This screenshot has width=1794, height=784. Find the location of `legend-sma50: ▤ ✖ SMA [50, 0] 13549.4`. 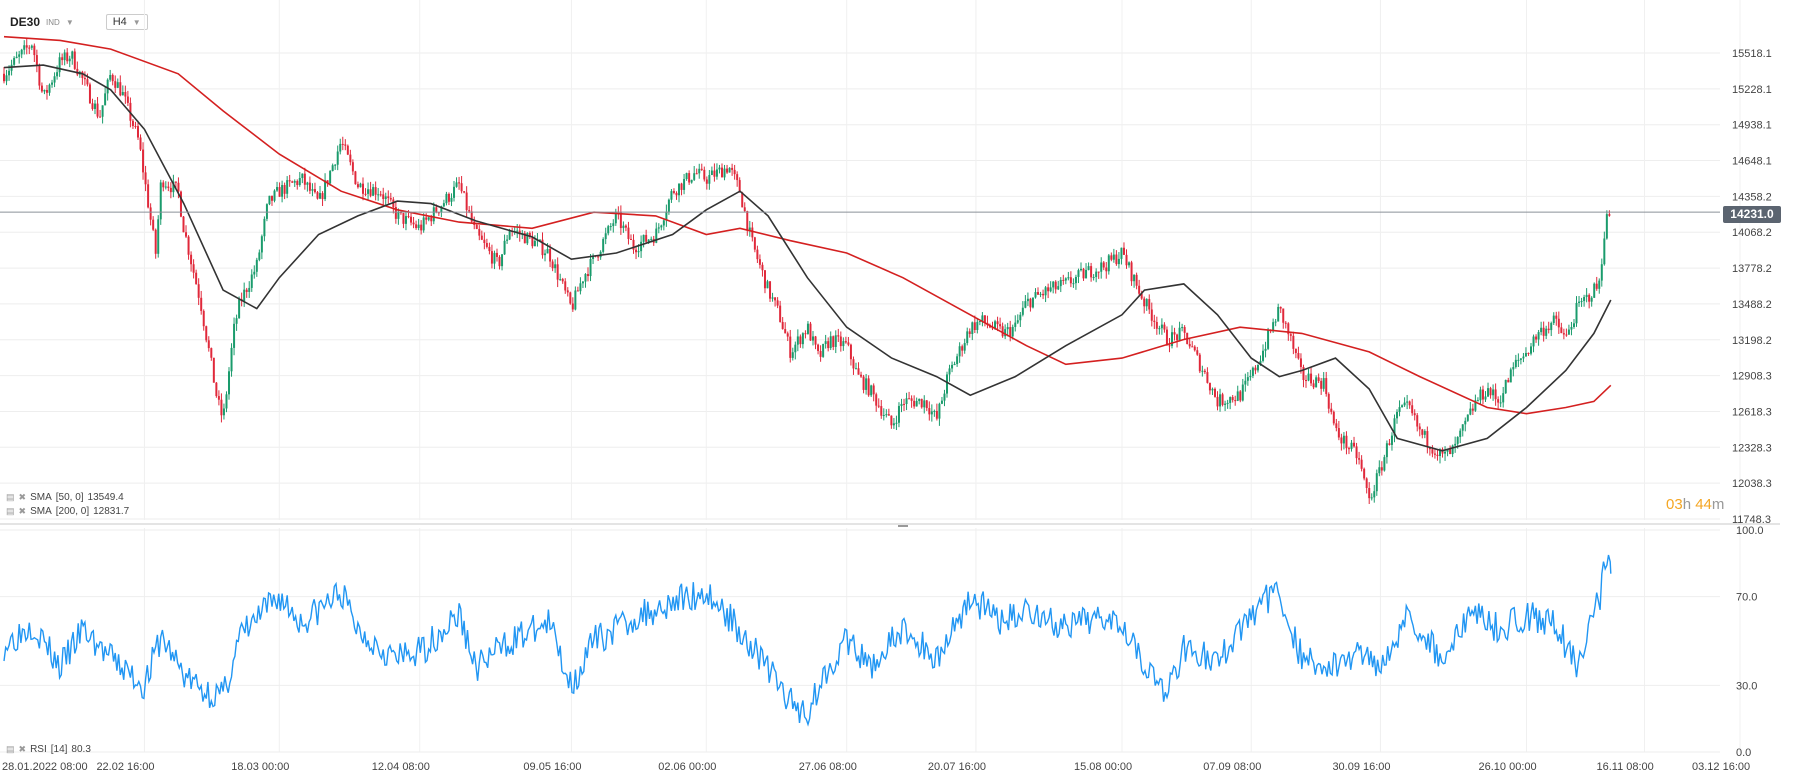

legend-sma50: ▤ ✖ SMA [50, 0] 13549.4 is located at coordinates (65, 497).